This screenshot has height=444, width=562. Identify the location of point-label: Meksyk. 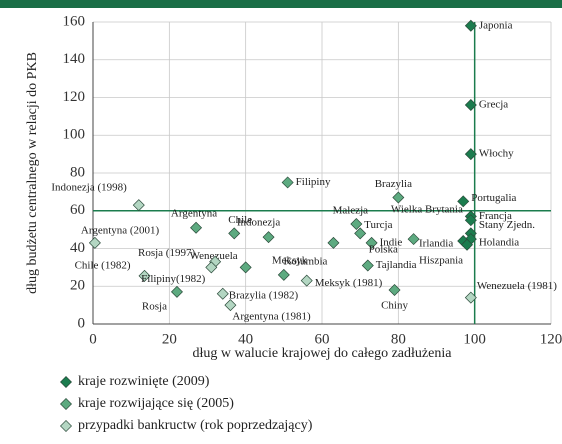
(290, 260).